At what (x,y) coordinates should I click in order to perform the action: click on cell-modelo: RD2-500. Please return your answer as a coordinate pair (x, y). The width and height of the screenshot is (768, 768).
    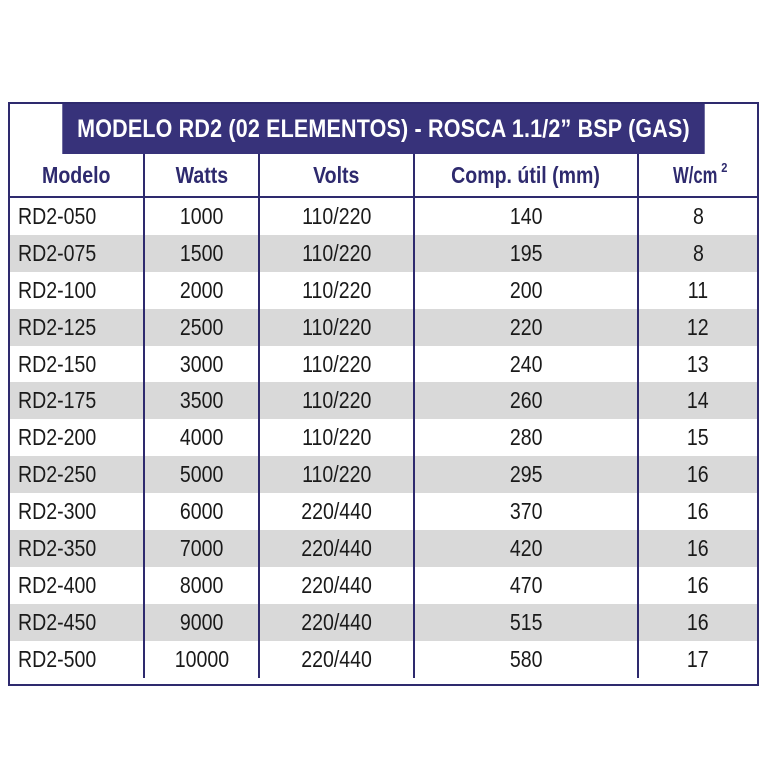
    Looking at the image, I should click on (77, 659).